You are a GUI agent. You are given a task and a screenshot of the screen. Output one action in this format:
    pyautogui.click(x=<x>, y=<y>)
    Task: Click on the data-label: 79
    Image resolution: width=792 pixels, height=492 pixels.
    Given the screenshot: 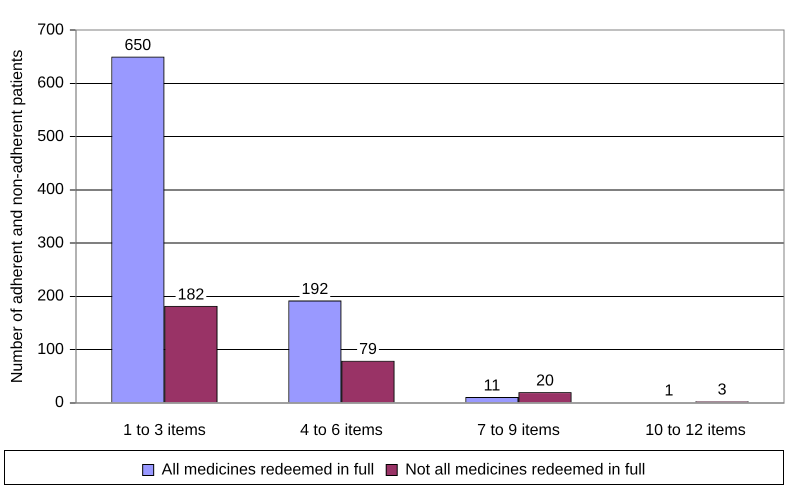 What is the action you would take?
    pyautogui.click(x=368, y=349)
    